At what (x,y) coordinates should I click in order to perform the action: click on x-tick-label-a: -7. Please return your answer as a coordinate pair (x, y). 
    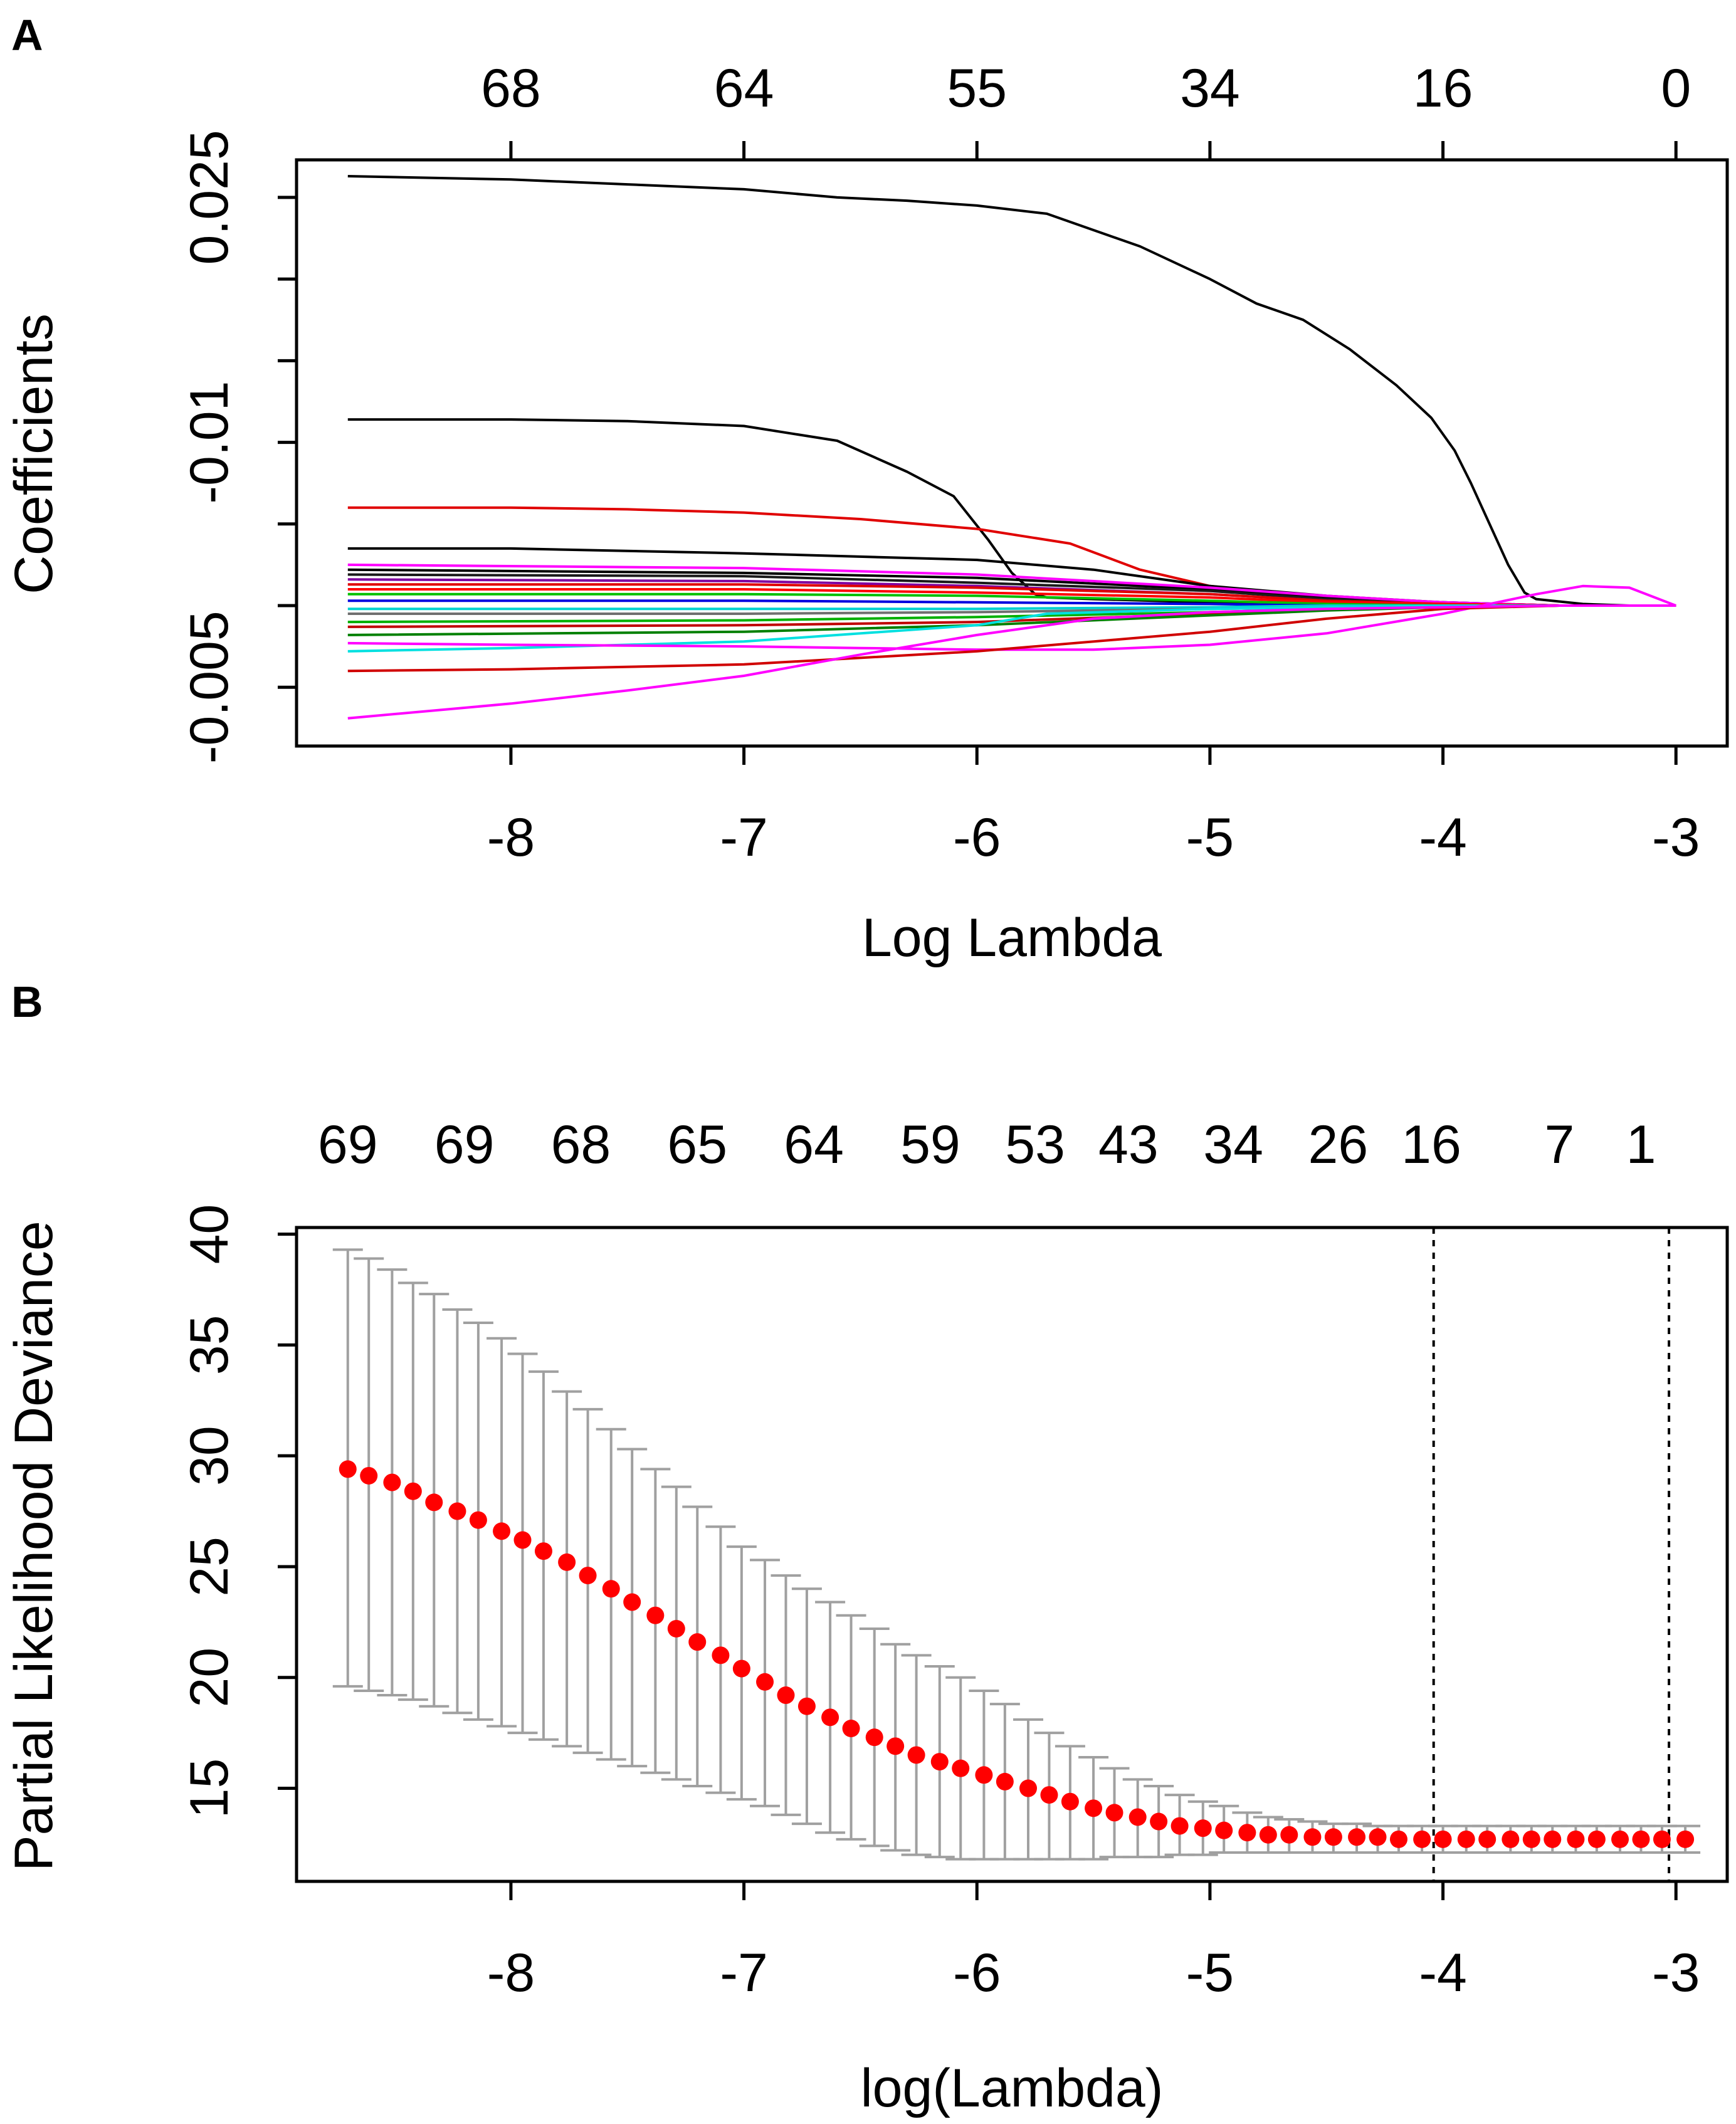
    Looking at the image, I should click on (743, 838).